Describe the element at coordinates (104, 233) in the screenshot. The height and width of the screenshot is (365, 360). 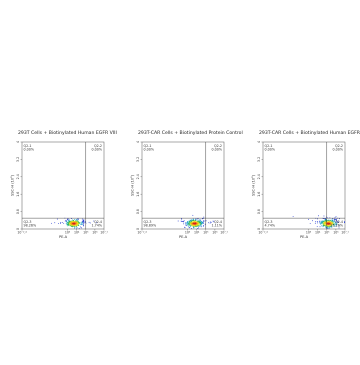
I see `x-tick-label: 10⁷.¹` at that location.